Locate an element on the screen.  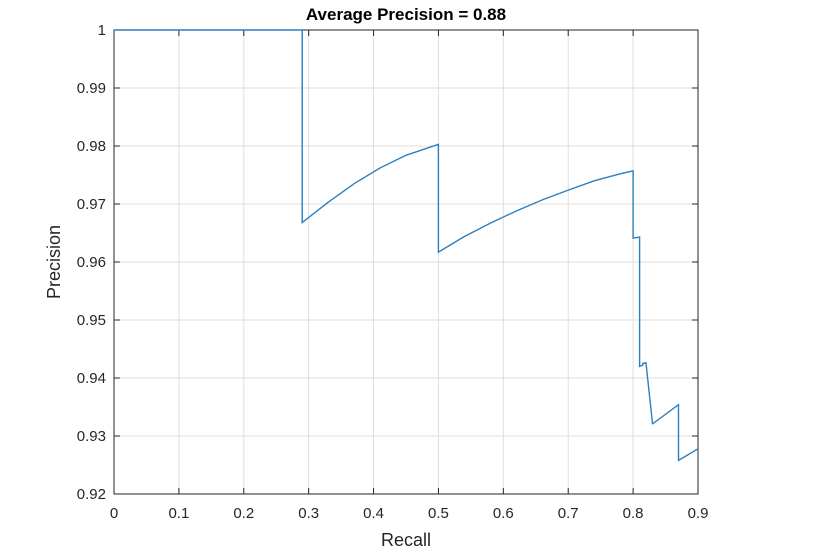
y-tick-label: 0.98 is located at coordinates (91, 146).